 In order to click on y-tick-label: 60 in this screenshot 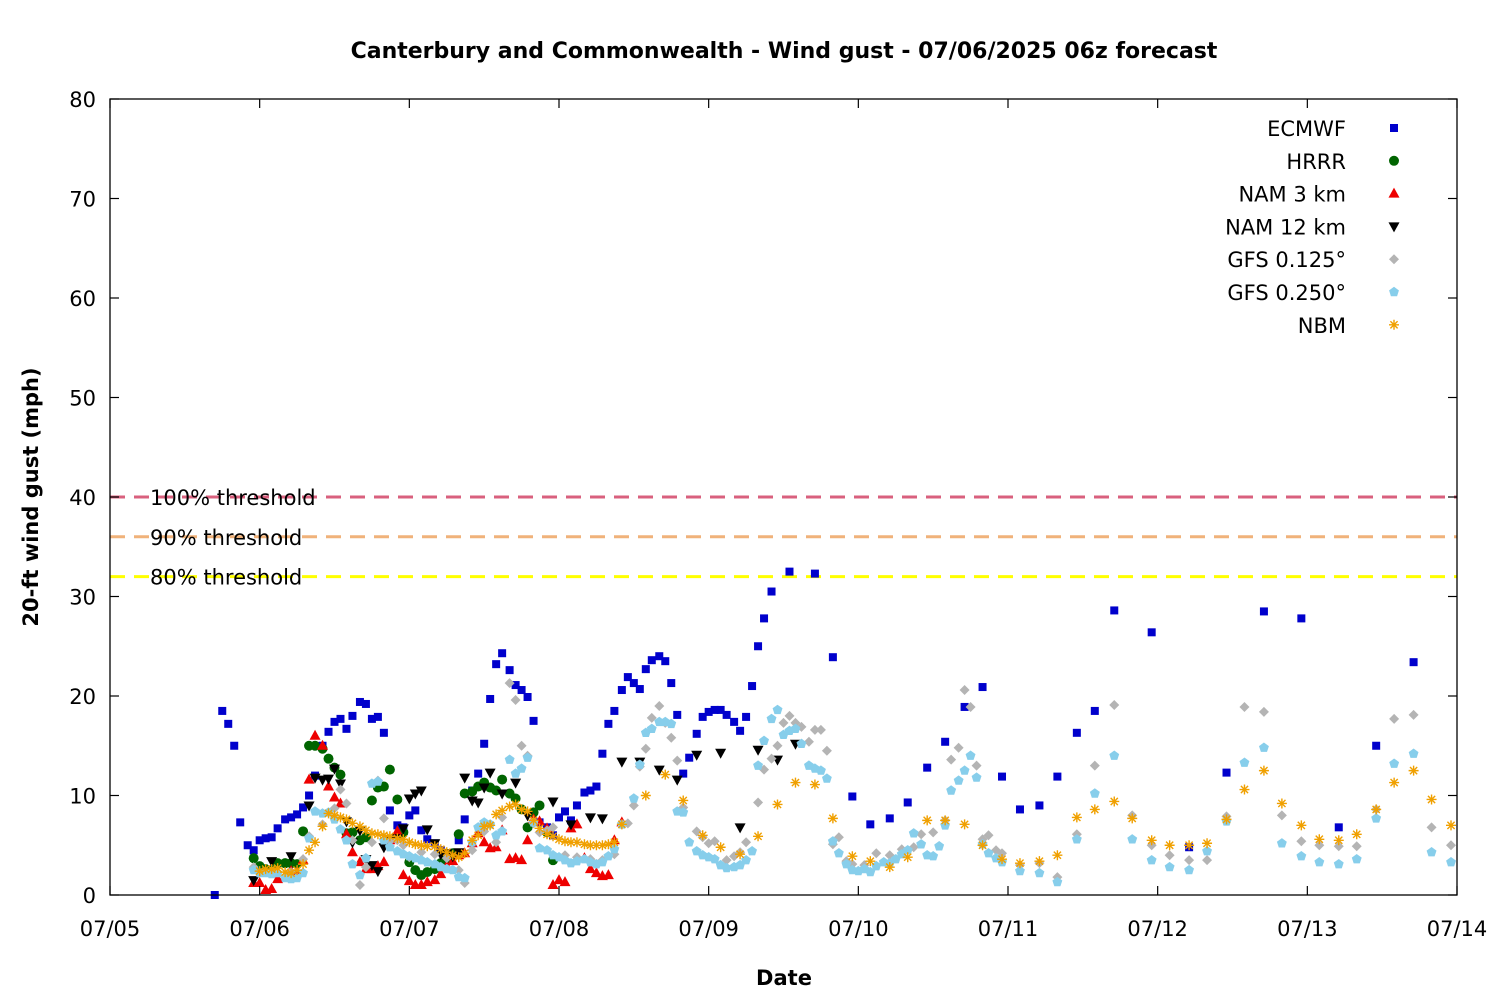, I will do `click(82, 299)`.